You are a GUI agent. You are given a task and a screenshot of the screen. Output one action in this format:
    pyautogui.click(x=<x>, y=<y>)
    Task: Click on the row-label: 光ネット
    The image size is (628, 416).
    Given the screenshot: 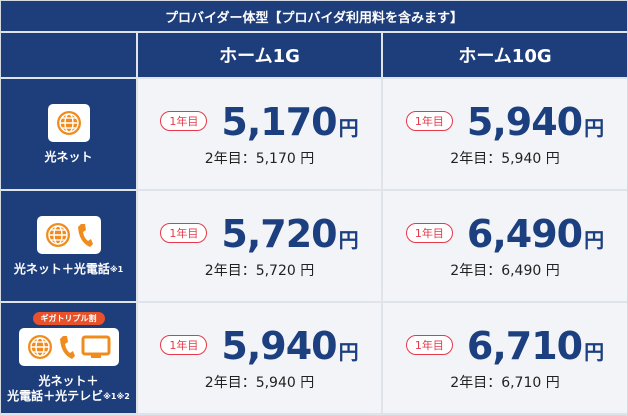 What is the action you would take?
    pyautogui.click(x=68, y=157)
    